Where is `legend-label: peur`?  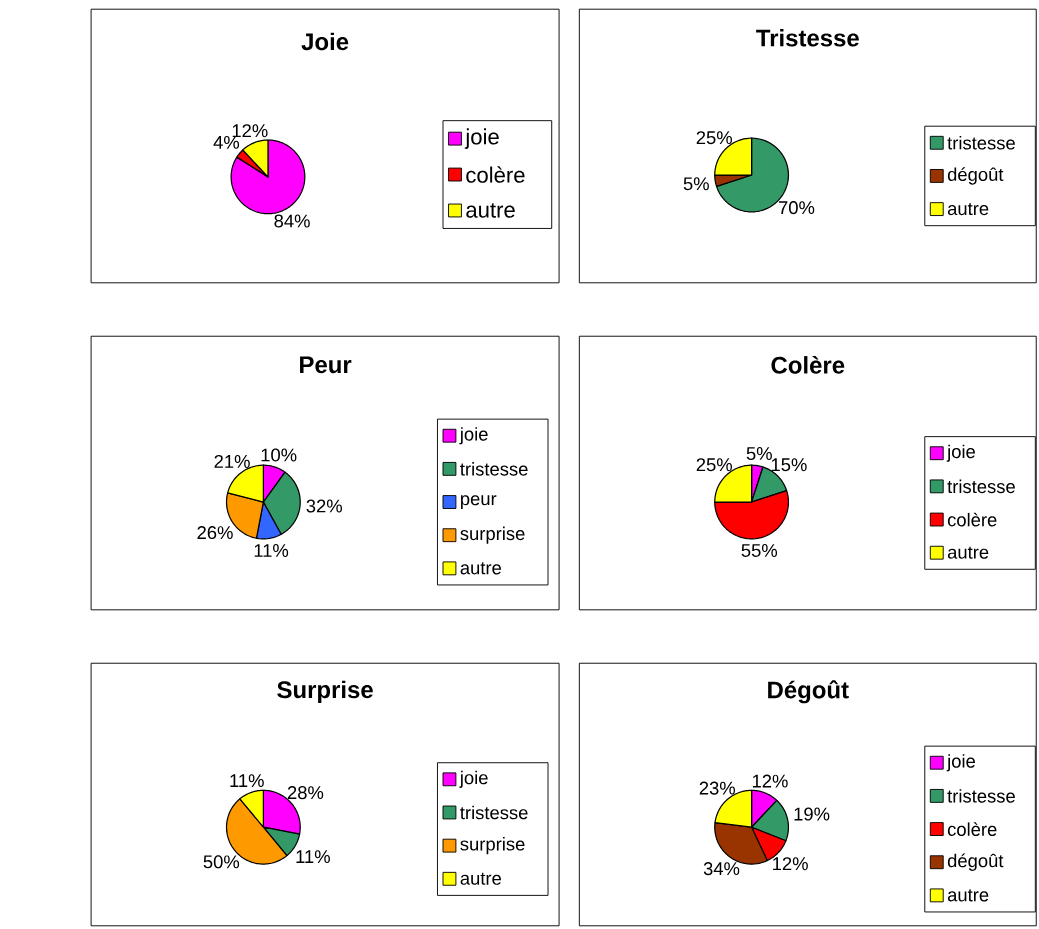
legend-label: peur is located at coordinates (479, 502).